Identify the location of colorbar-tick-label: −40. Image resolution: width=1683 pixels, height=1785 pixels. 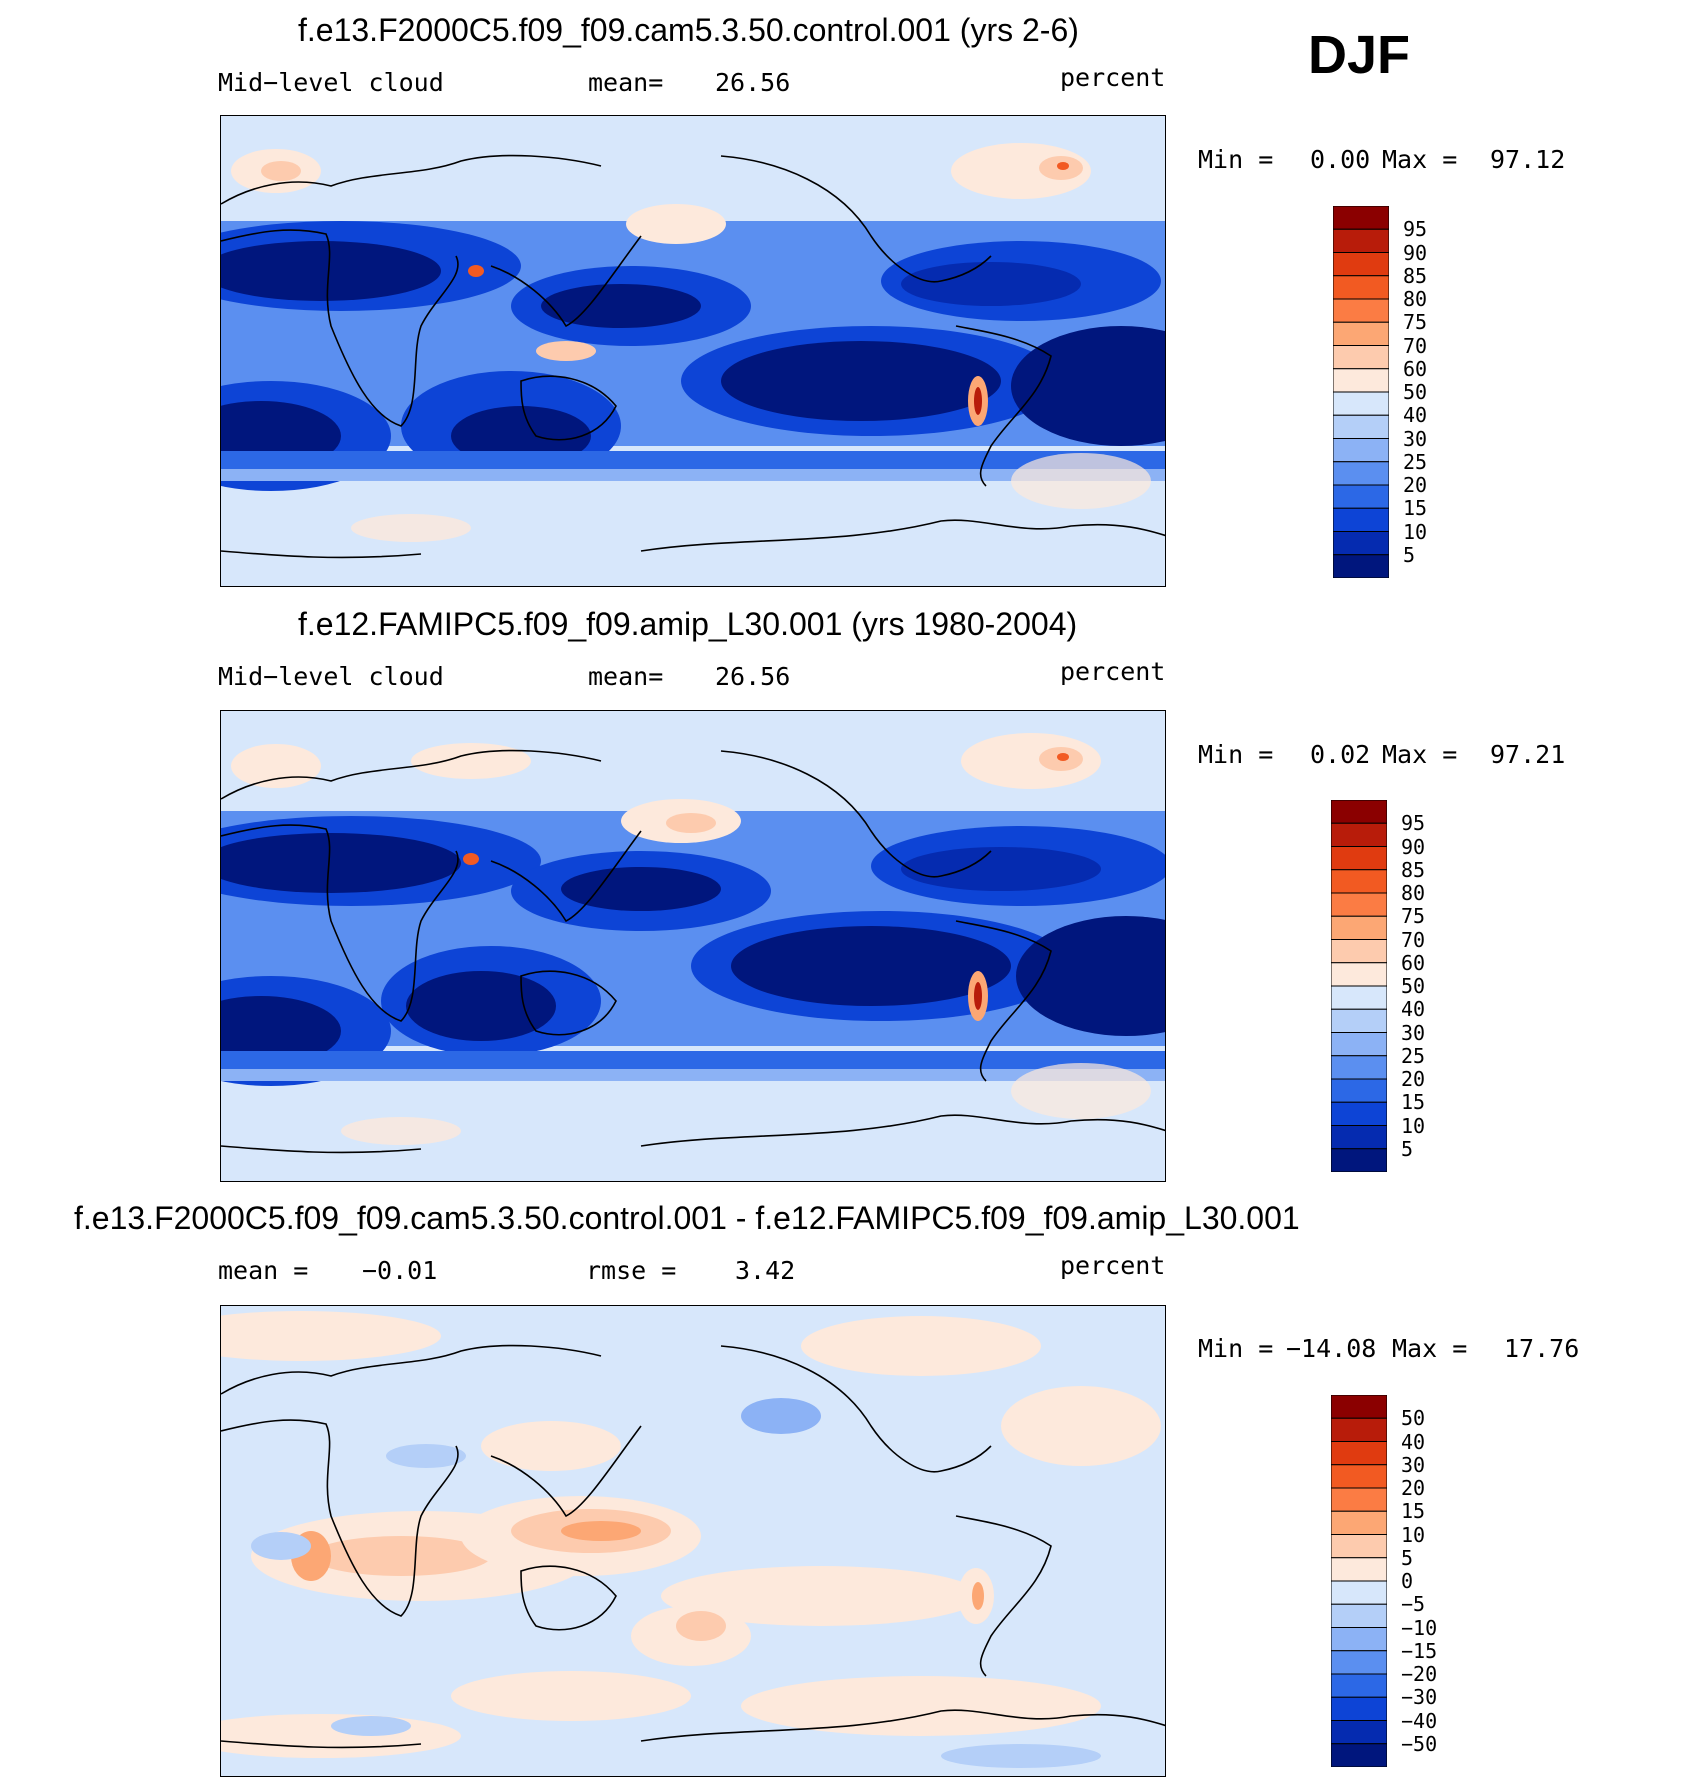
(1419, 1720).